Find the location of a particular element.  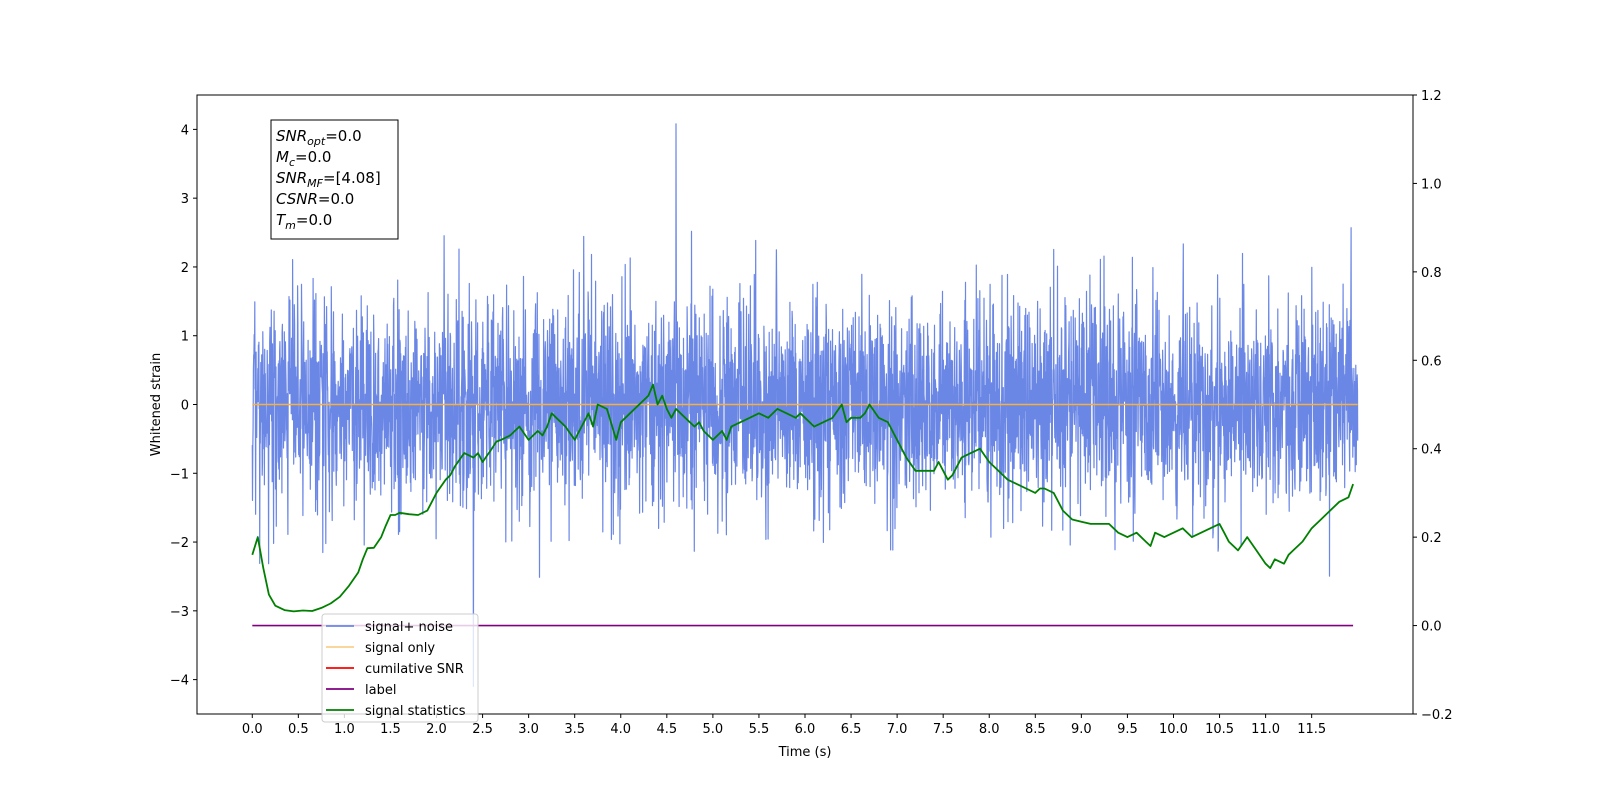

legend-label: label is located at coordinates (380, 690).